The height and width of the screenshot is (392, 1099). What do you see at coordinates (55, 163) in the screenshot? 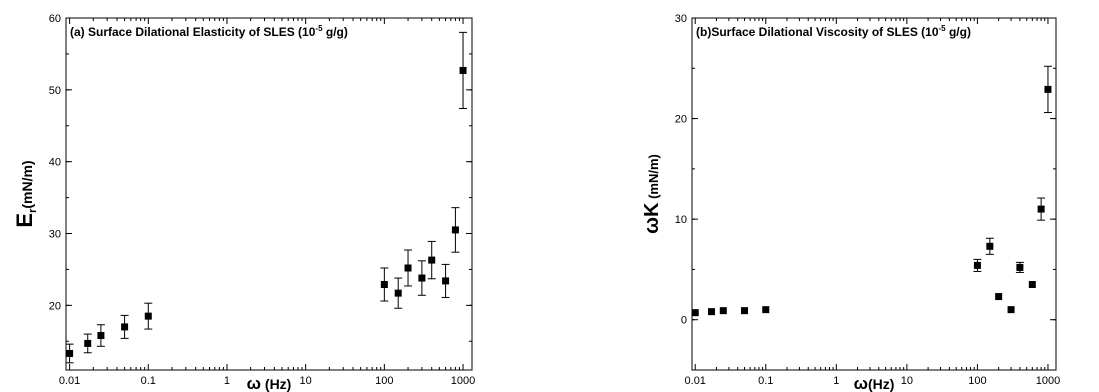
I see `y-tick-label: 40` at bounding box center [55, 163].